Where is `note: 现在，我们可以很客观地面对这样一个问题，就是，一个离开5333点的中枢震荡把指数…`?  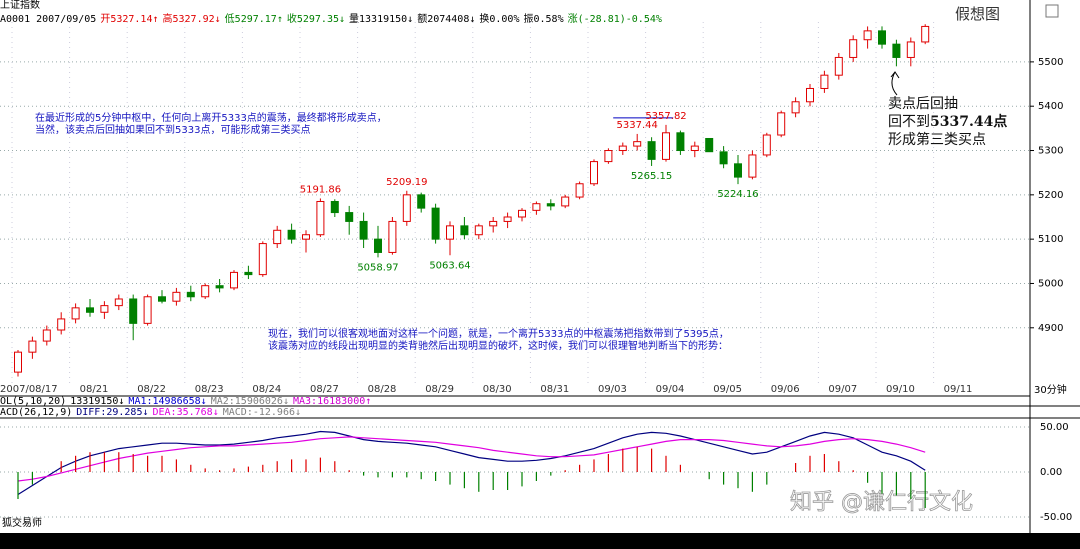 note: 现在，我们可以很客观地面对这样一个问题，就是，一个离开5333点的中枢震荡把指数… is located at coordinates (498, 333).